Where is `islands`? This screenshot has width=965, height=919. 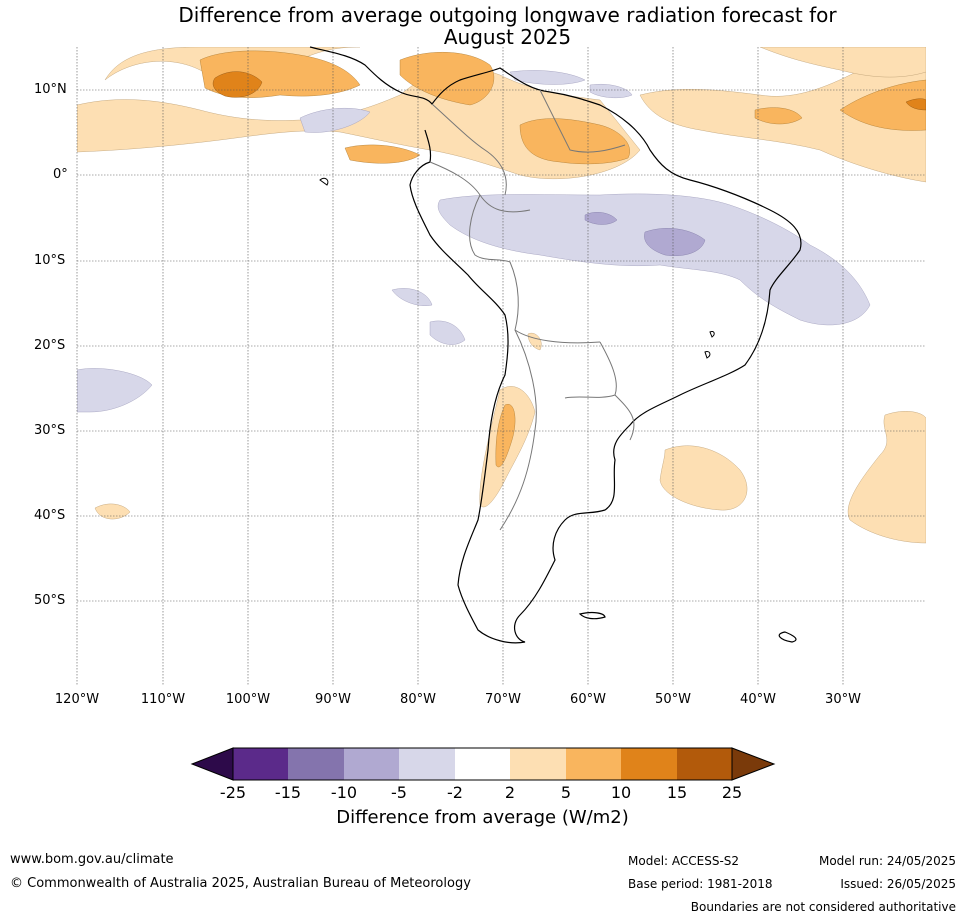
islands is located at coordinates (517, 268).